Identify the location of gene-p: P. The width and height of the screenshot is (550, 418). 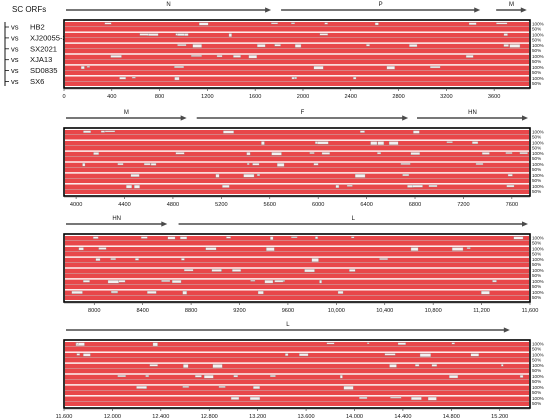
(381, 7).